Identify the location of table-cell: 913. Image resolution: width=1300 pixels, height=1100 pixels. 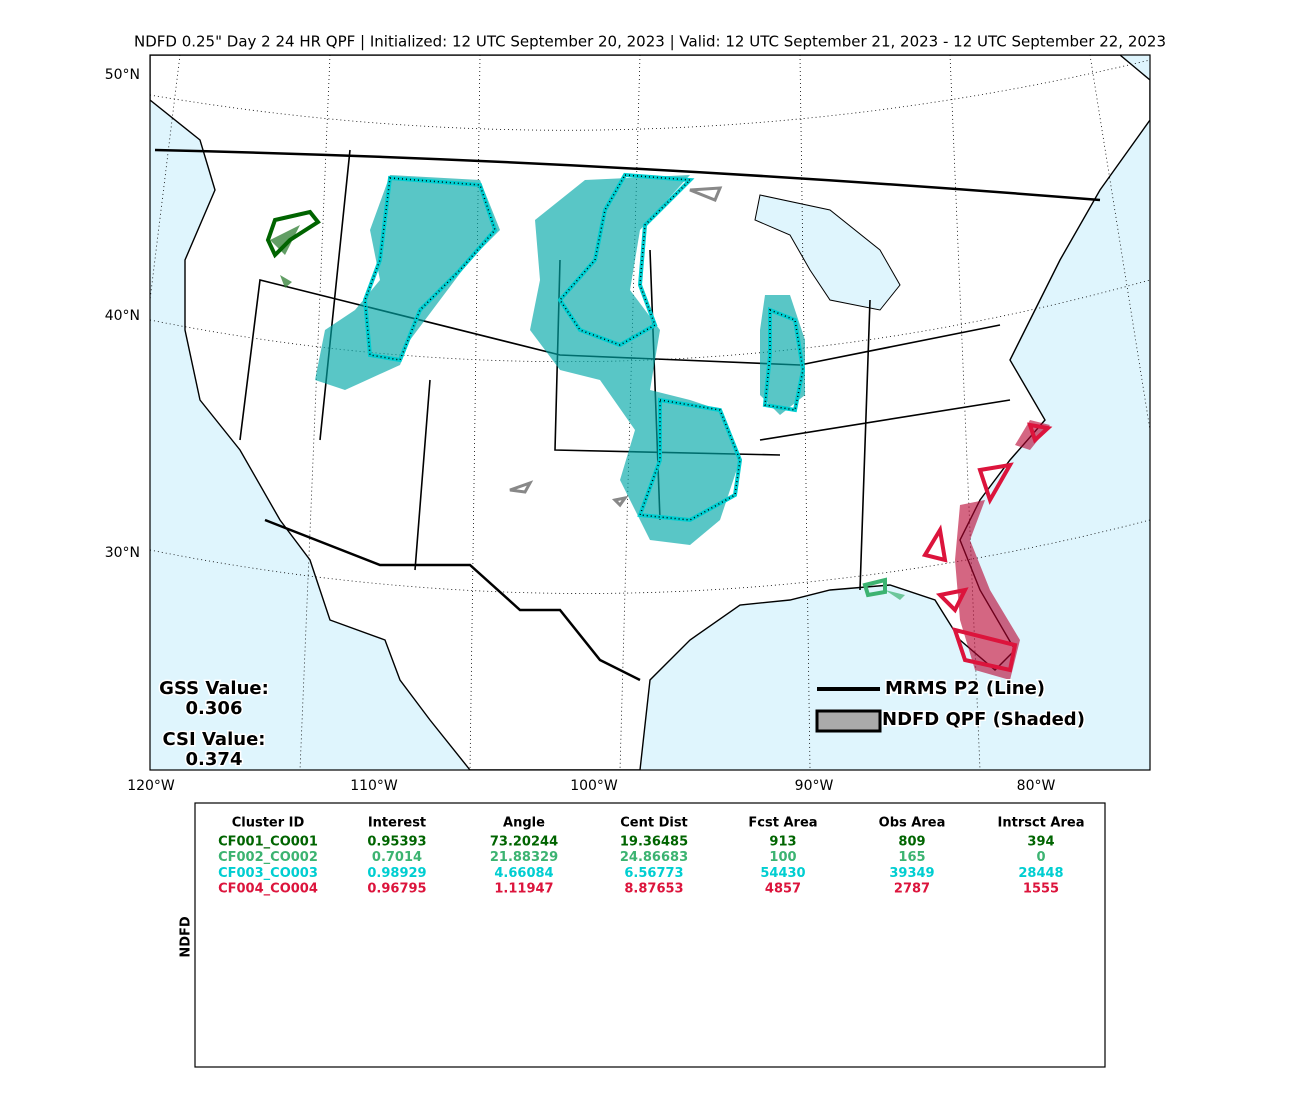
(782, 842).